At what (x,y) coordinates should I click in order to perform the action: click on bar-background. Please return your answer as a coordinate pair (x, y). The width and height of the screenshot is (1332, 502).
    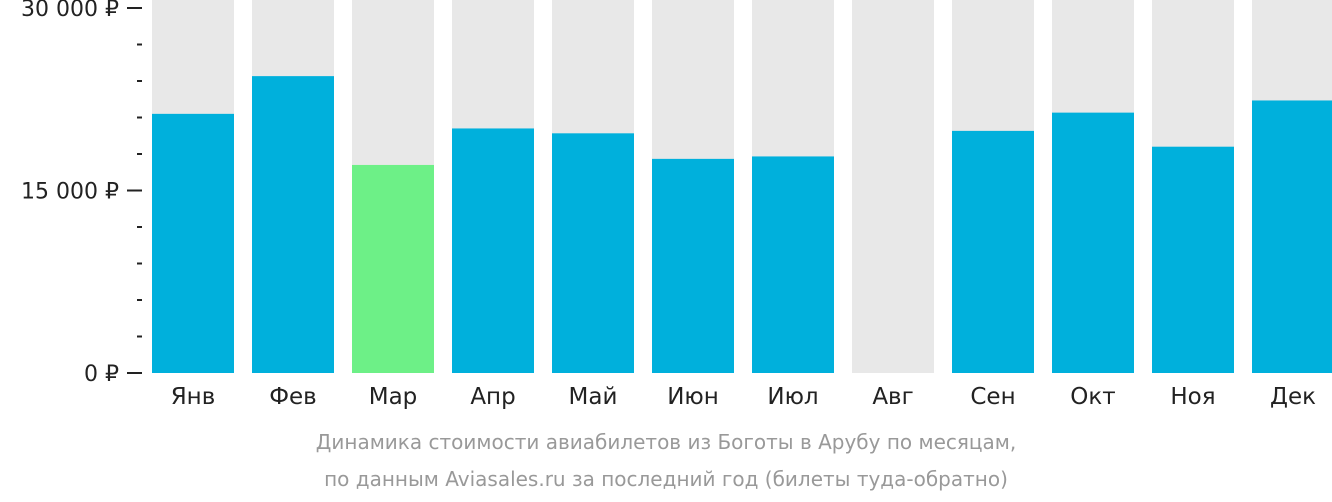
    Looking at the image, I should click on (893, 186).